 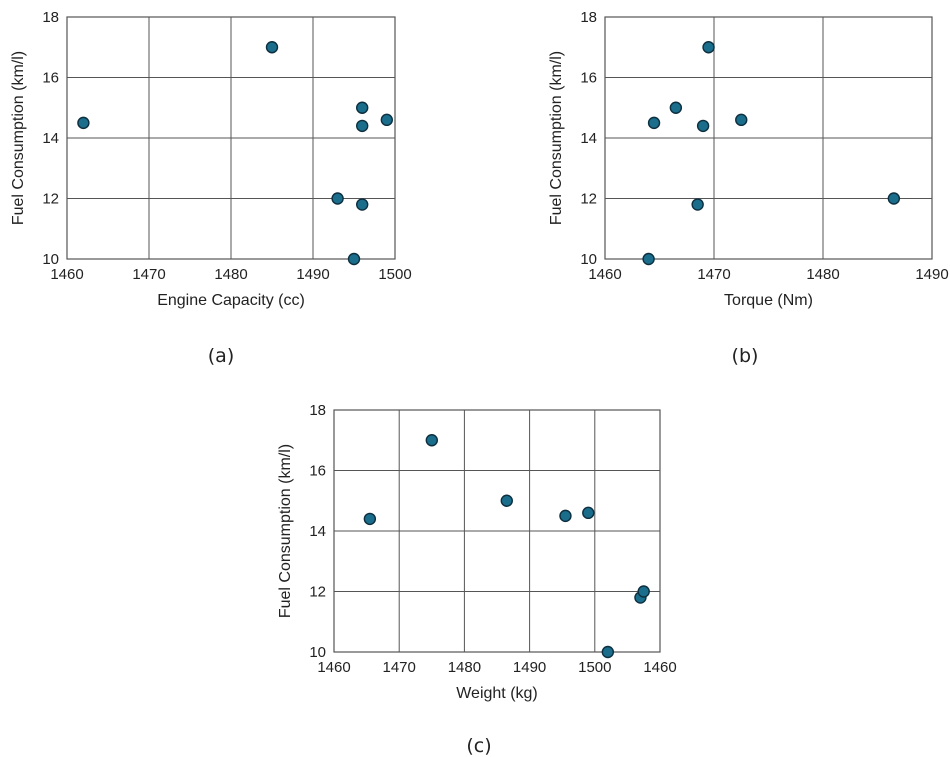 What do you see at coordinates (768, 300) in the screenshot?
I see `x-axis-label: Torque (Nm)` at bounding box center [768, 300].